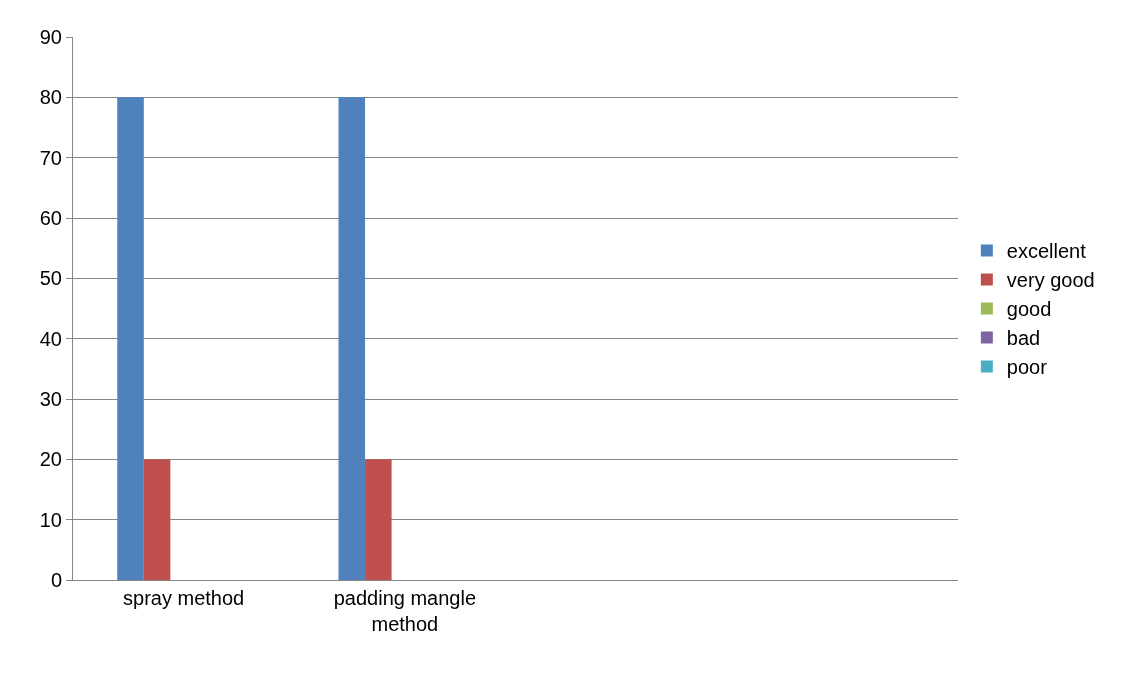 This screenshot has width=1145, height=677. What do you see at coordinates (50, 218) in the screenshot?
I see `y-tick-label: 60` at bounding box center [50, 218].